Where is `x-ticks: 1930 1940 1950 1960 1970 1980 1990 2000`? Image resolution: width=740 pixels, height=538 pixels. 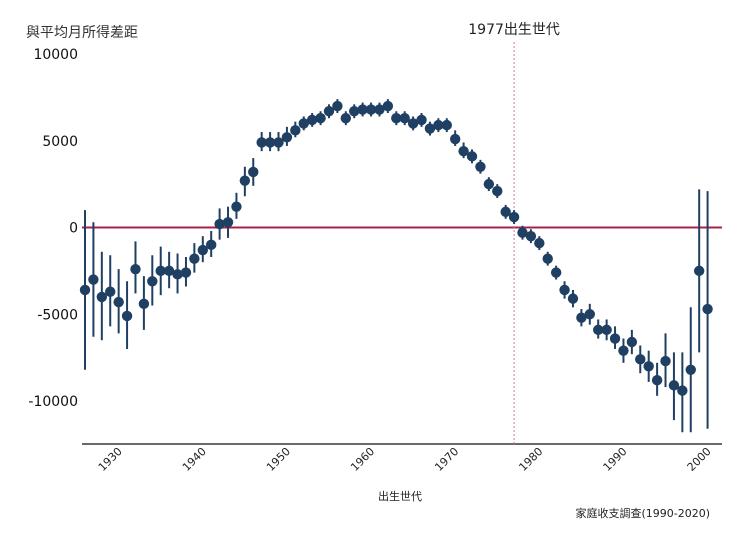 x-ticks: 1930 1940 1950 1960 1970 1980 1990 2000 is located at coordinates (405, 459).